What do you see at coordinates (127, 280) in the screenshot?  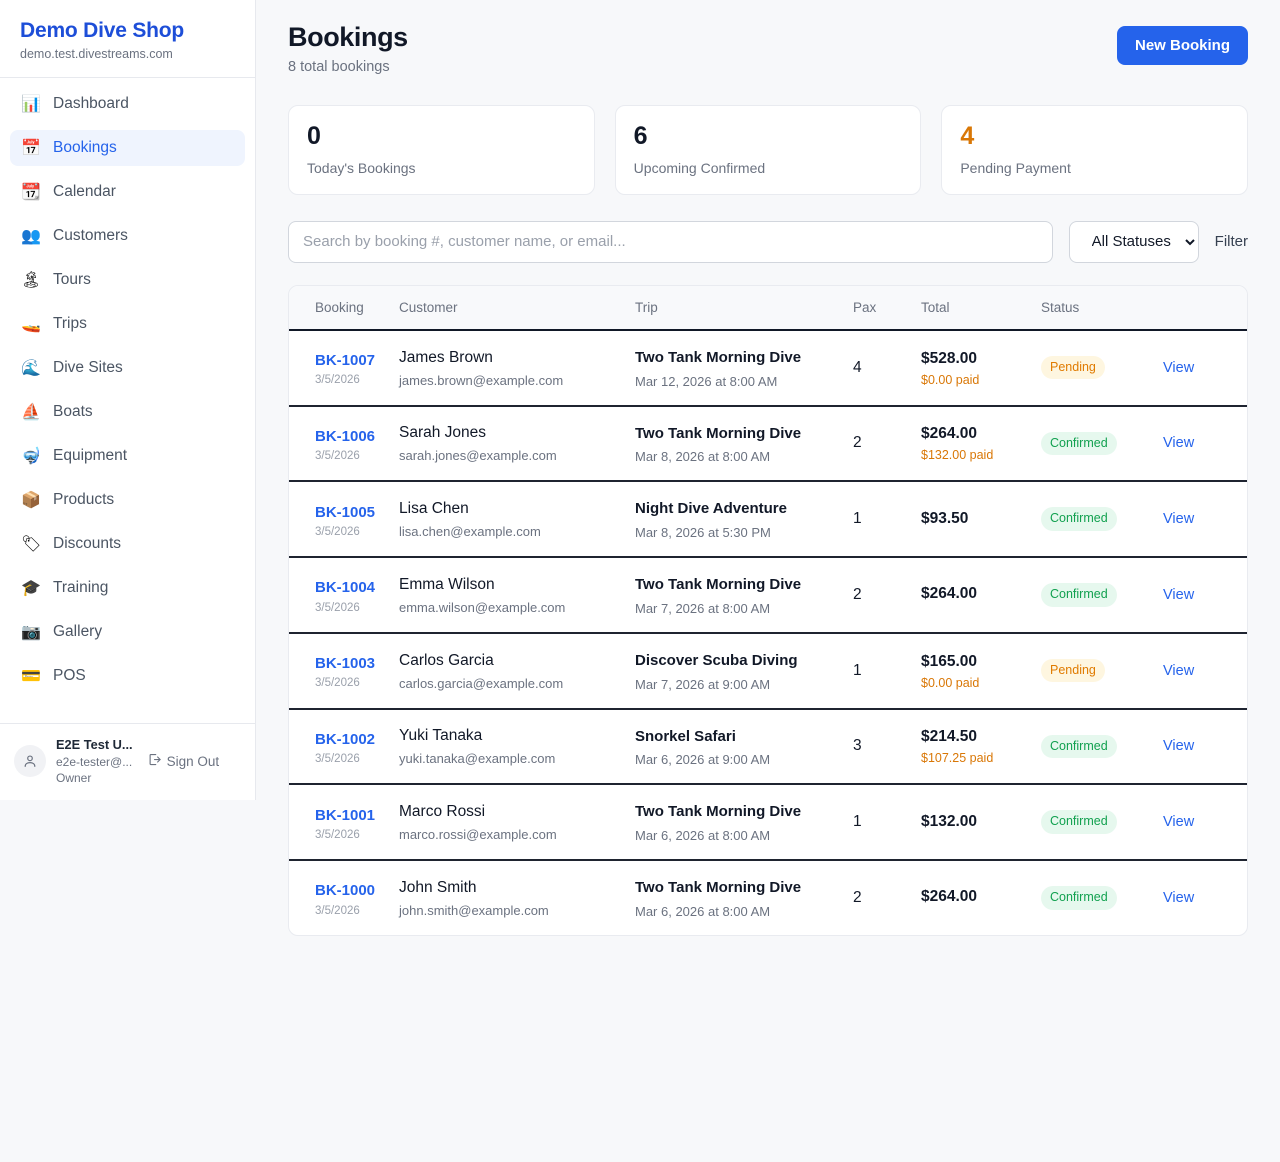 I see `sidebar-item-tours: 🏝 Tours` at bounding box center [127, 280].